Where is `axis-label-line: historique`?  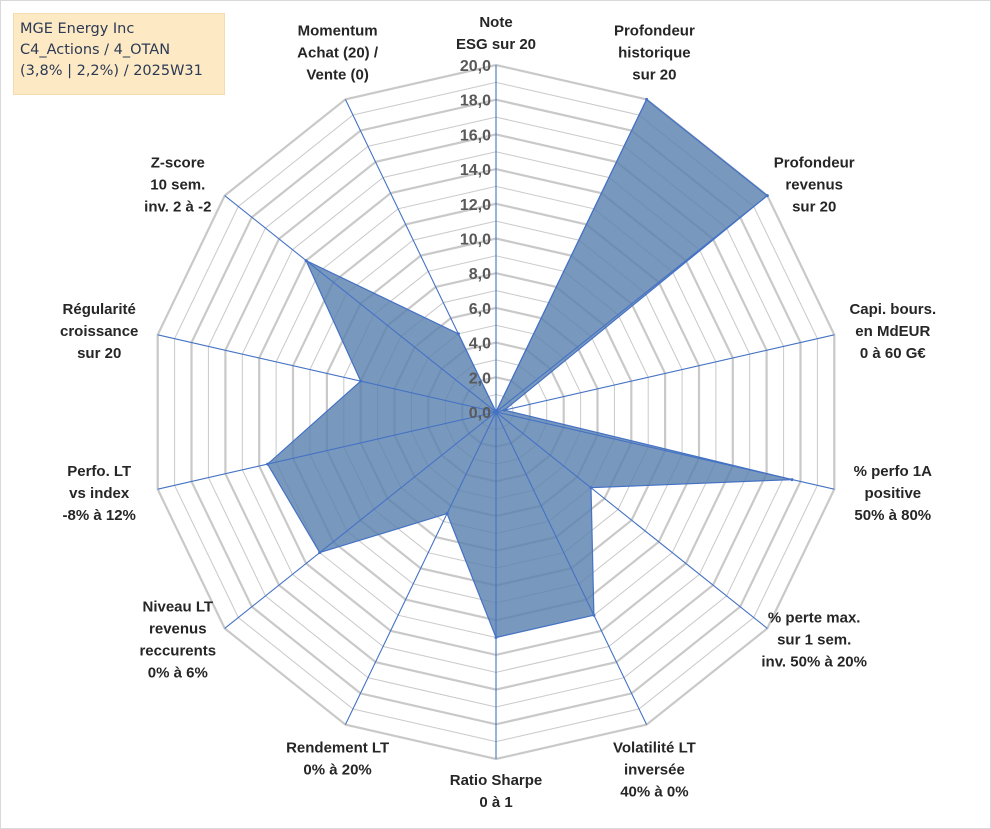
axis-label-line: historique is located at coordinates (654, 52).